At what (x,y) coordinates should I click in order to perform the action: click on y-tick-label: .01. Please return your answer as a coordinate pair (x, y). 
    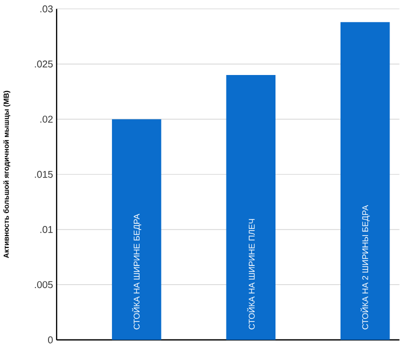
    Looking at the image, I should click on (46, 230).